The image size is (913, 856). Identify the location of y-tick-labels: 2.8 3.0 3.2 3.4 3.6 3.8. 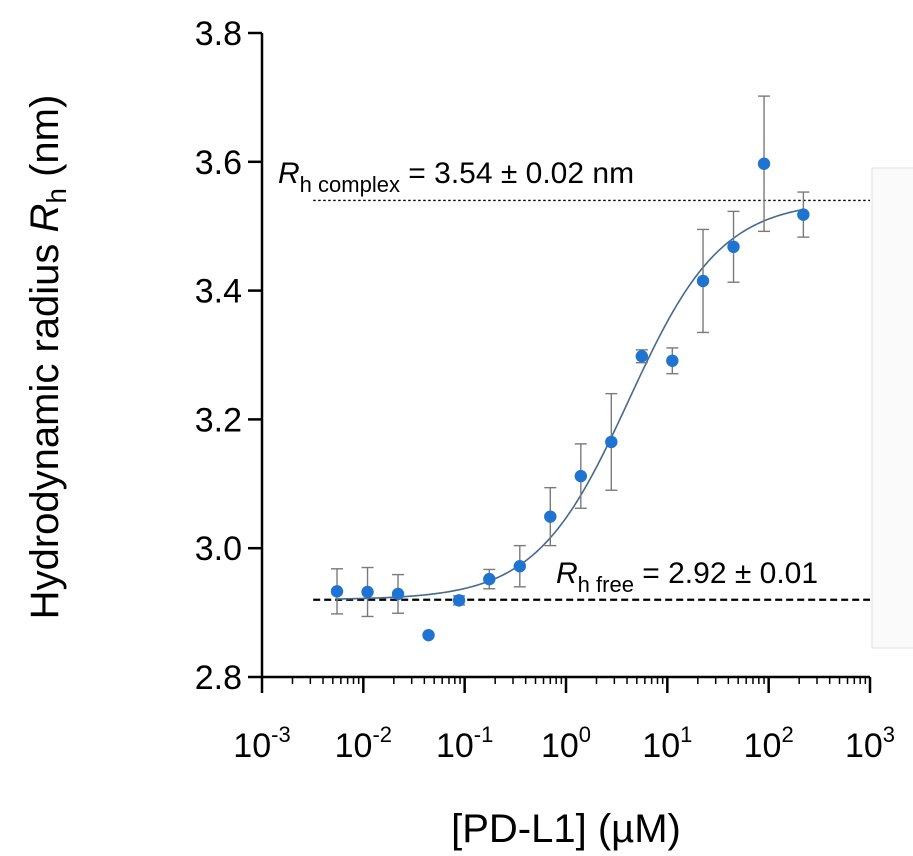
(218, 356).